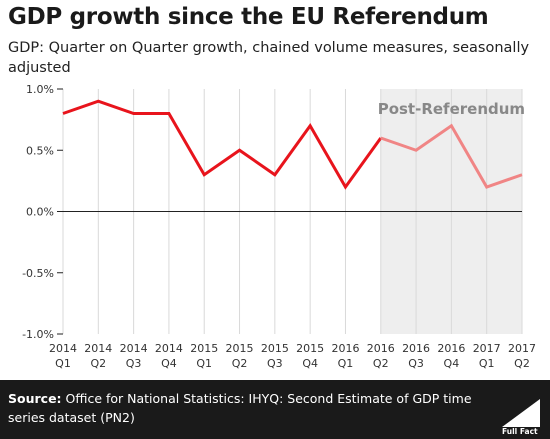 The height and width of the screenshot is (439, 550). Describe the element at coordinates (38, 334) in the screenshot. I see `y-tick-label: -1.0%` at that location.